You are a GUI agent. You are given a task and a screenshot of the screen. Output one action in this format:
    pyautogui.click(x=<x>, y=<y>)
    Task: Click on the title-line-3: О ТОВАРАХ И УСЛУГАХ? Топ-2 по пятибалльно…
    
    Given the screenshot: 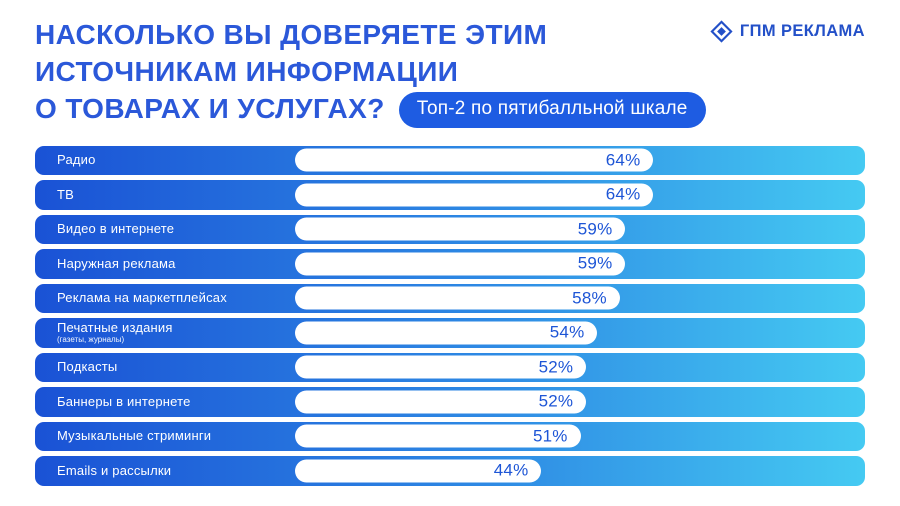 What is the action you would take?
    pyautogui.click(x=450, y=109)
    